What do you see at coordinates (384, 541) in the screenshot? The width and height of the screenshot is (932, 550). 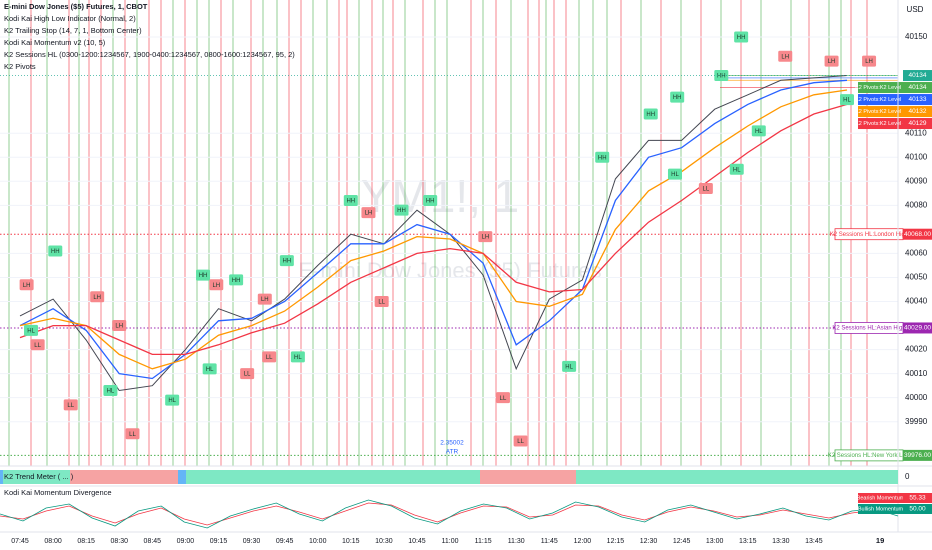 I see `x-tick-label: 10:30` at bounding box center [384, 541].